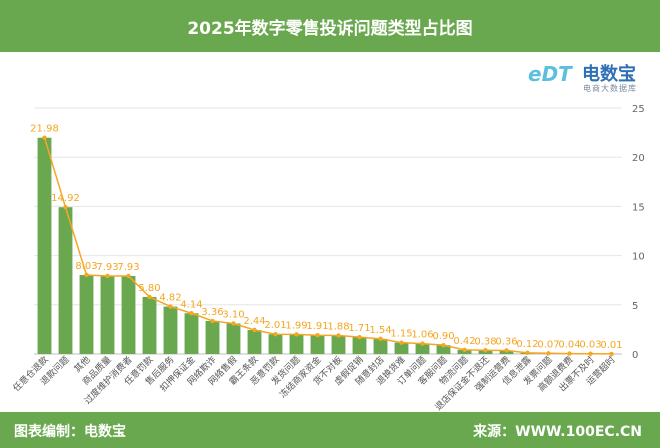  What do you see at coordinates (44, 129) in the screenshot?
I see `data-label: 21.98` at bounding box center [44, 129].